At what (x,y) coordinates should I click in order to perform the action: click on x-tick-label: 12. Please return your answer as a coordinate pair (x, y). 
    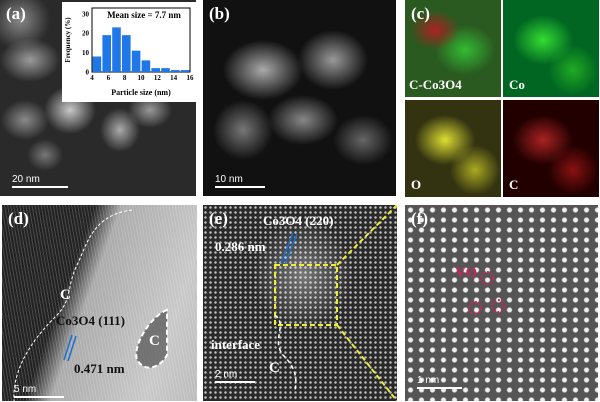
    Looking at the image, I should click on (158, 78).